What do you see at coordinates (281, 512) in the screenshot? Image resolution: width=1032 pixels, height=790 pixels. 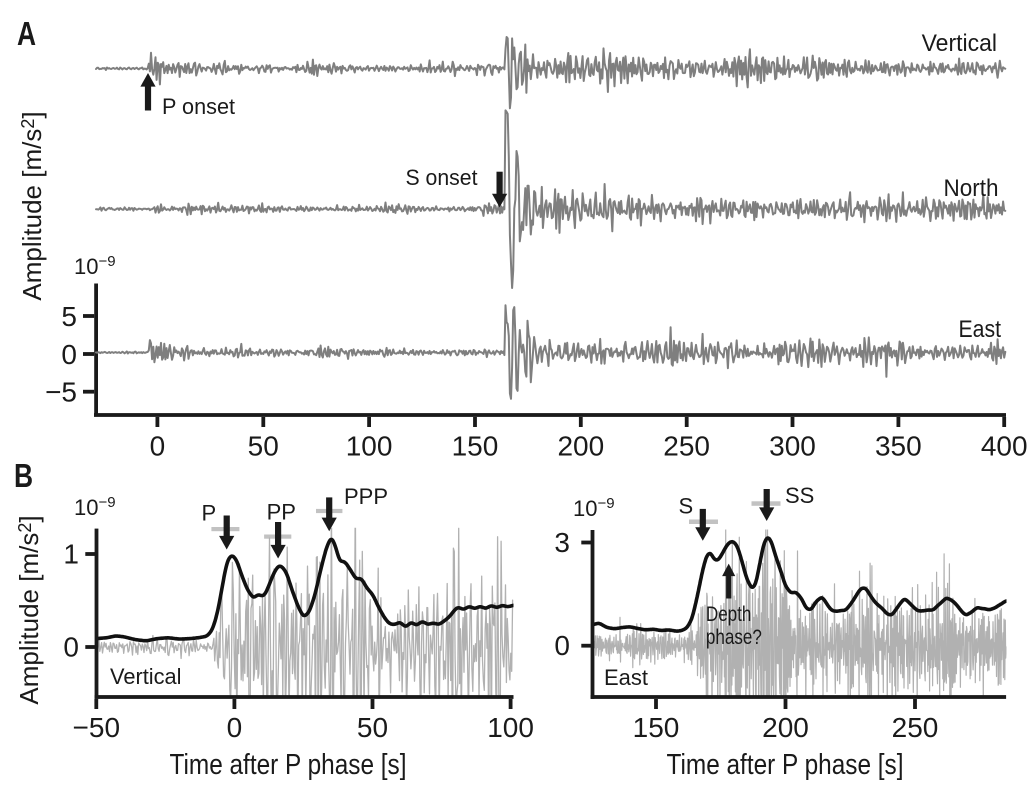 I see `svg-text: PP` at bounding box center [281, 512].